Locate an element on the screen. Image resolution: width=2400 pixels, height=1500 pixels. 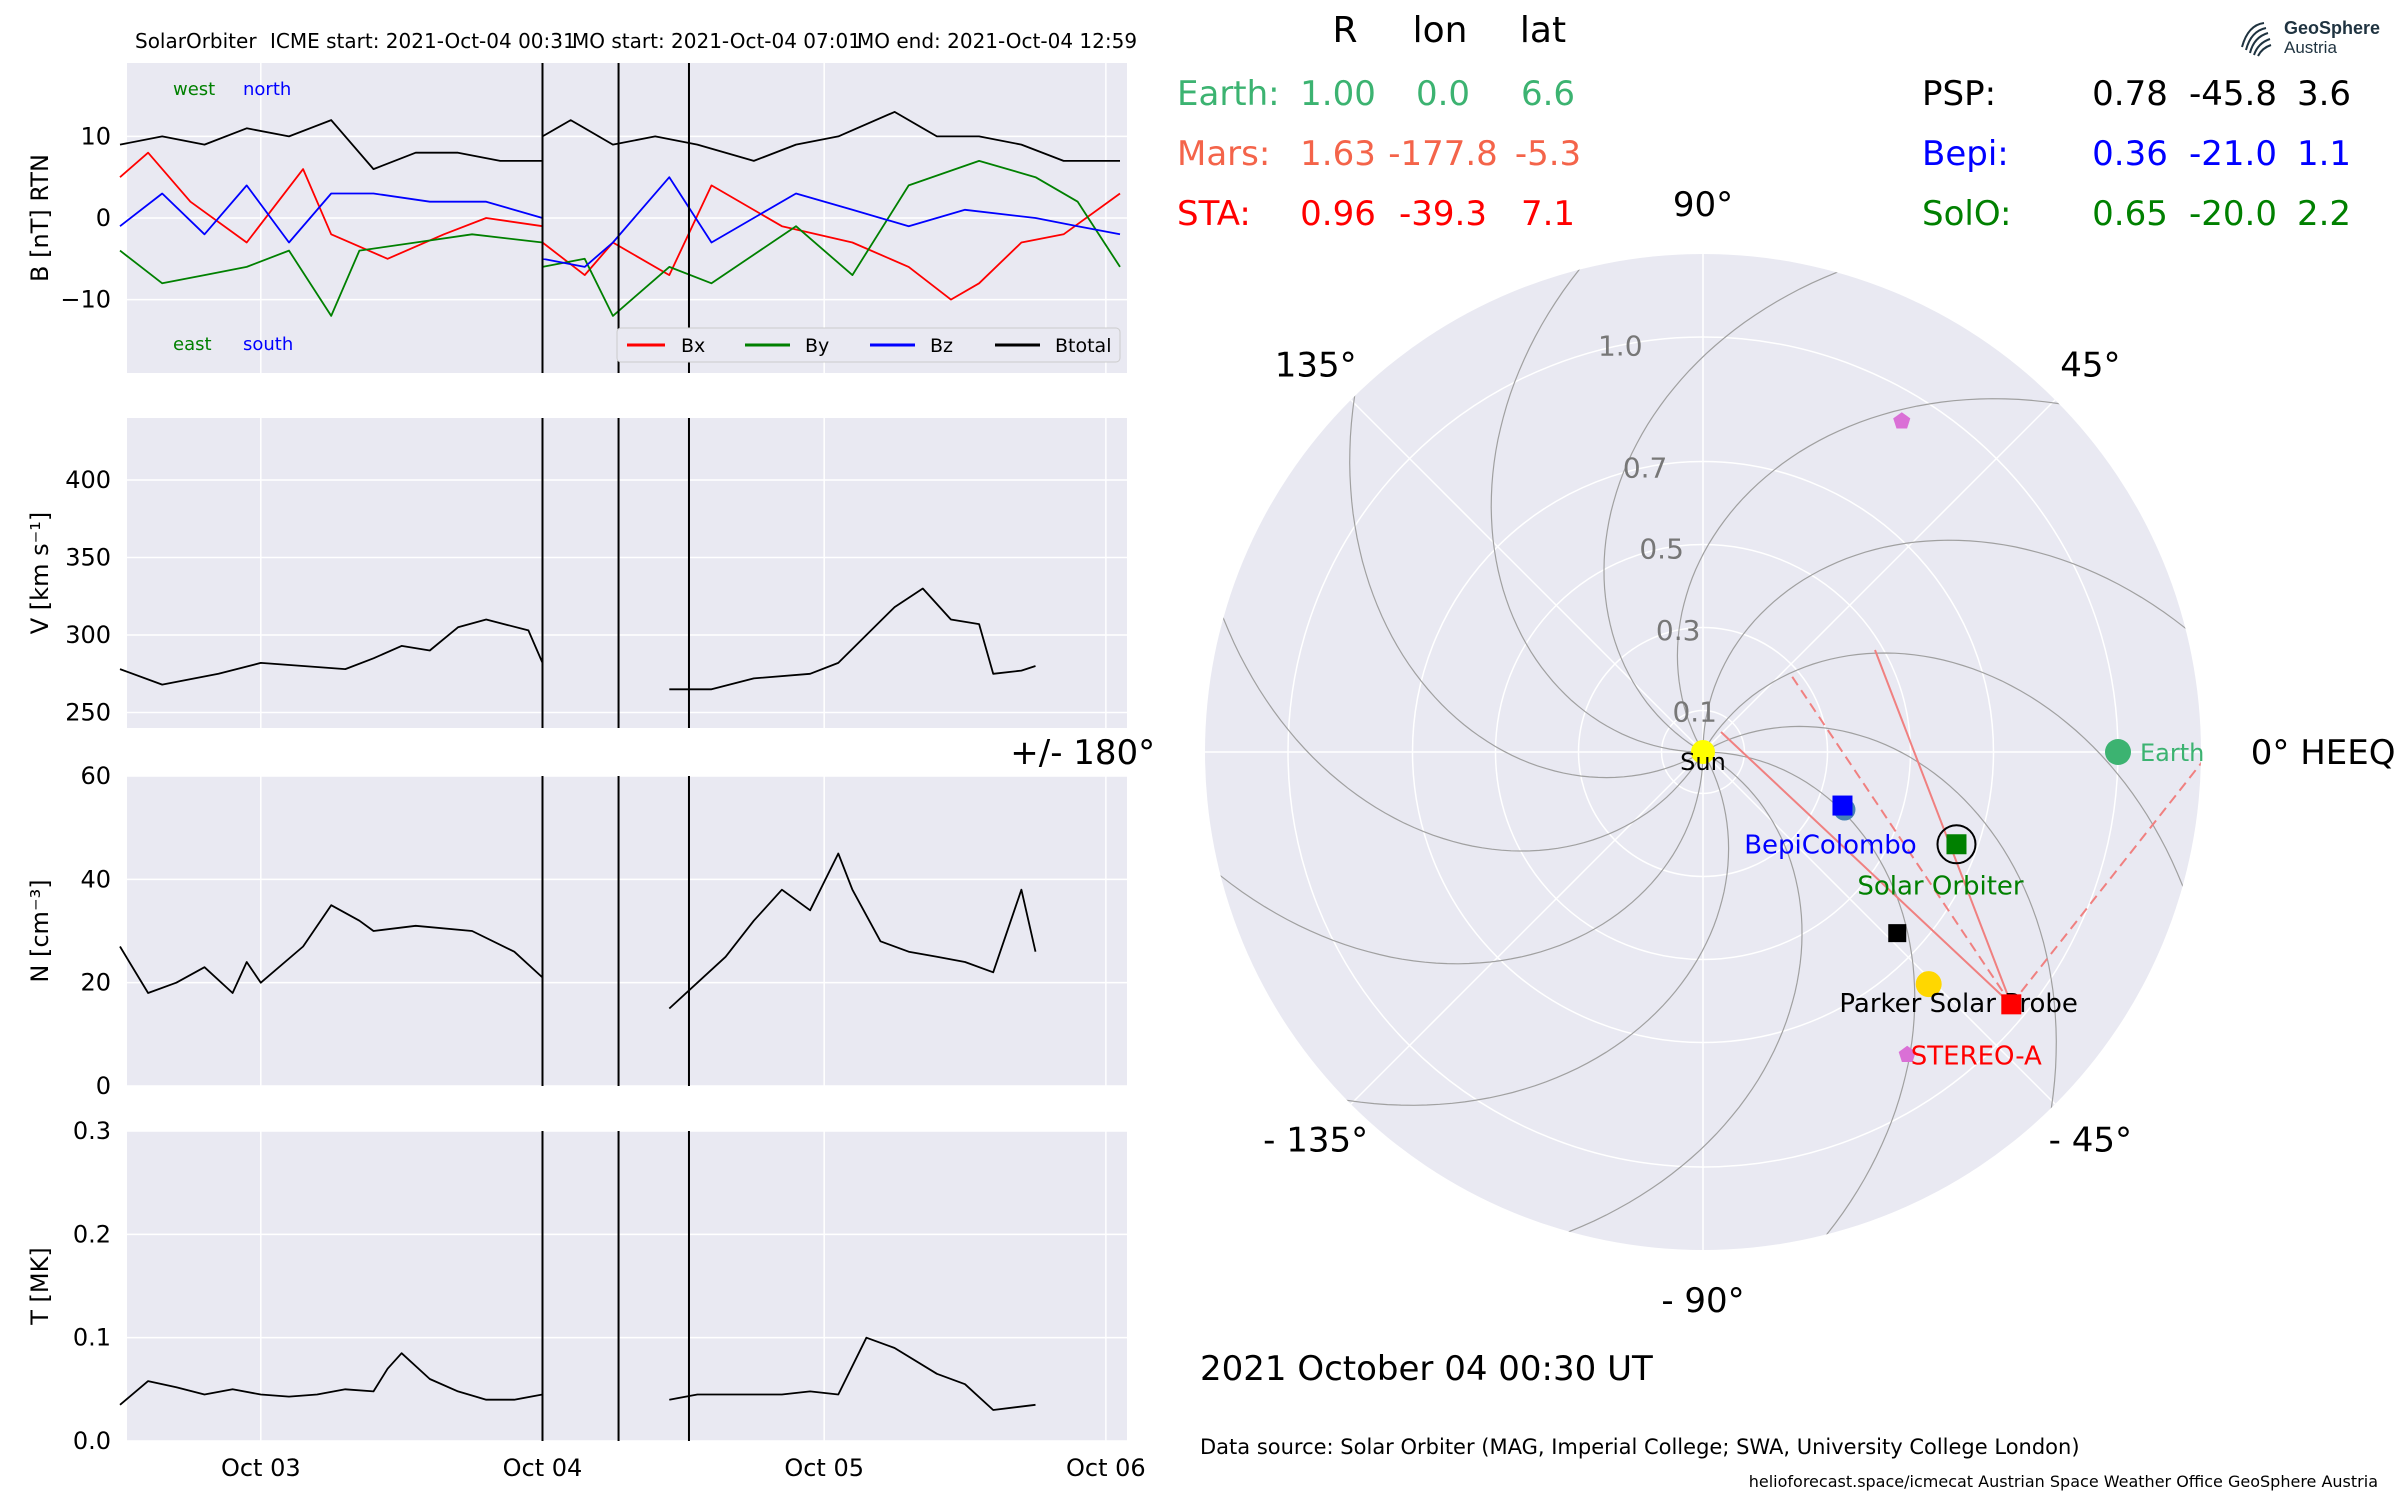
table-right-row-2-lon: -20.0 is located at coordinates (2233, 214).